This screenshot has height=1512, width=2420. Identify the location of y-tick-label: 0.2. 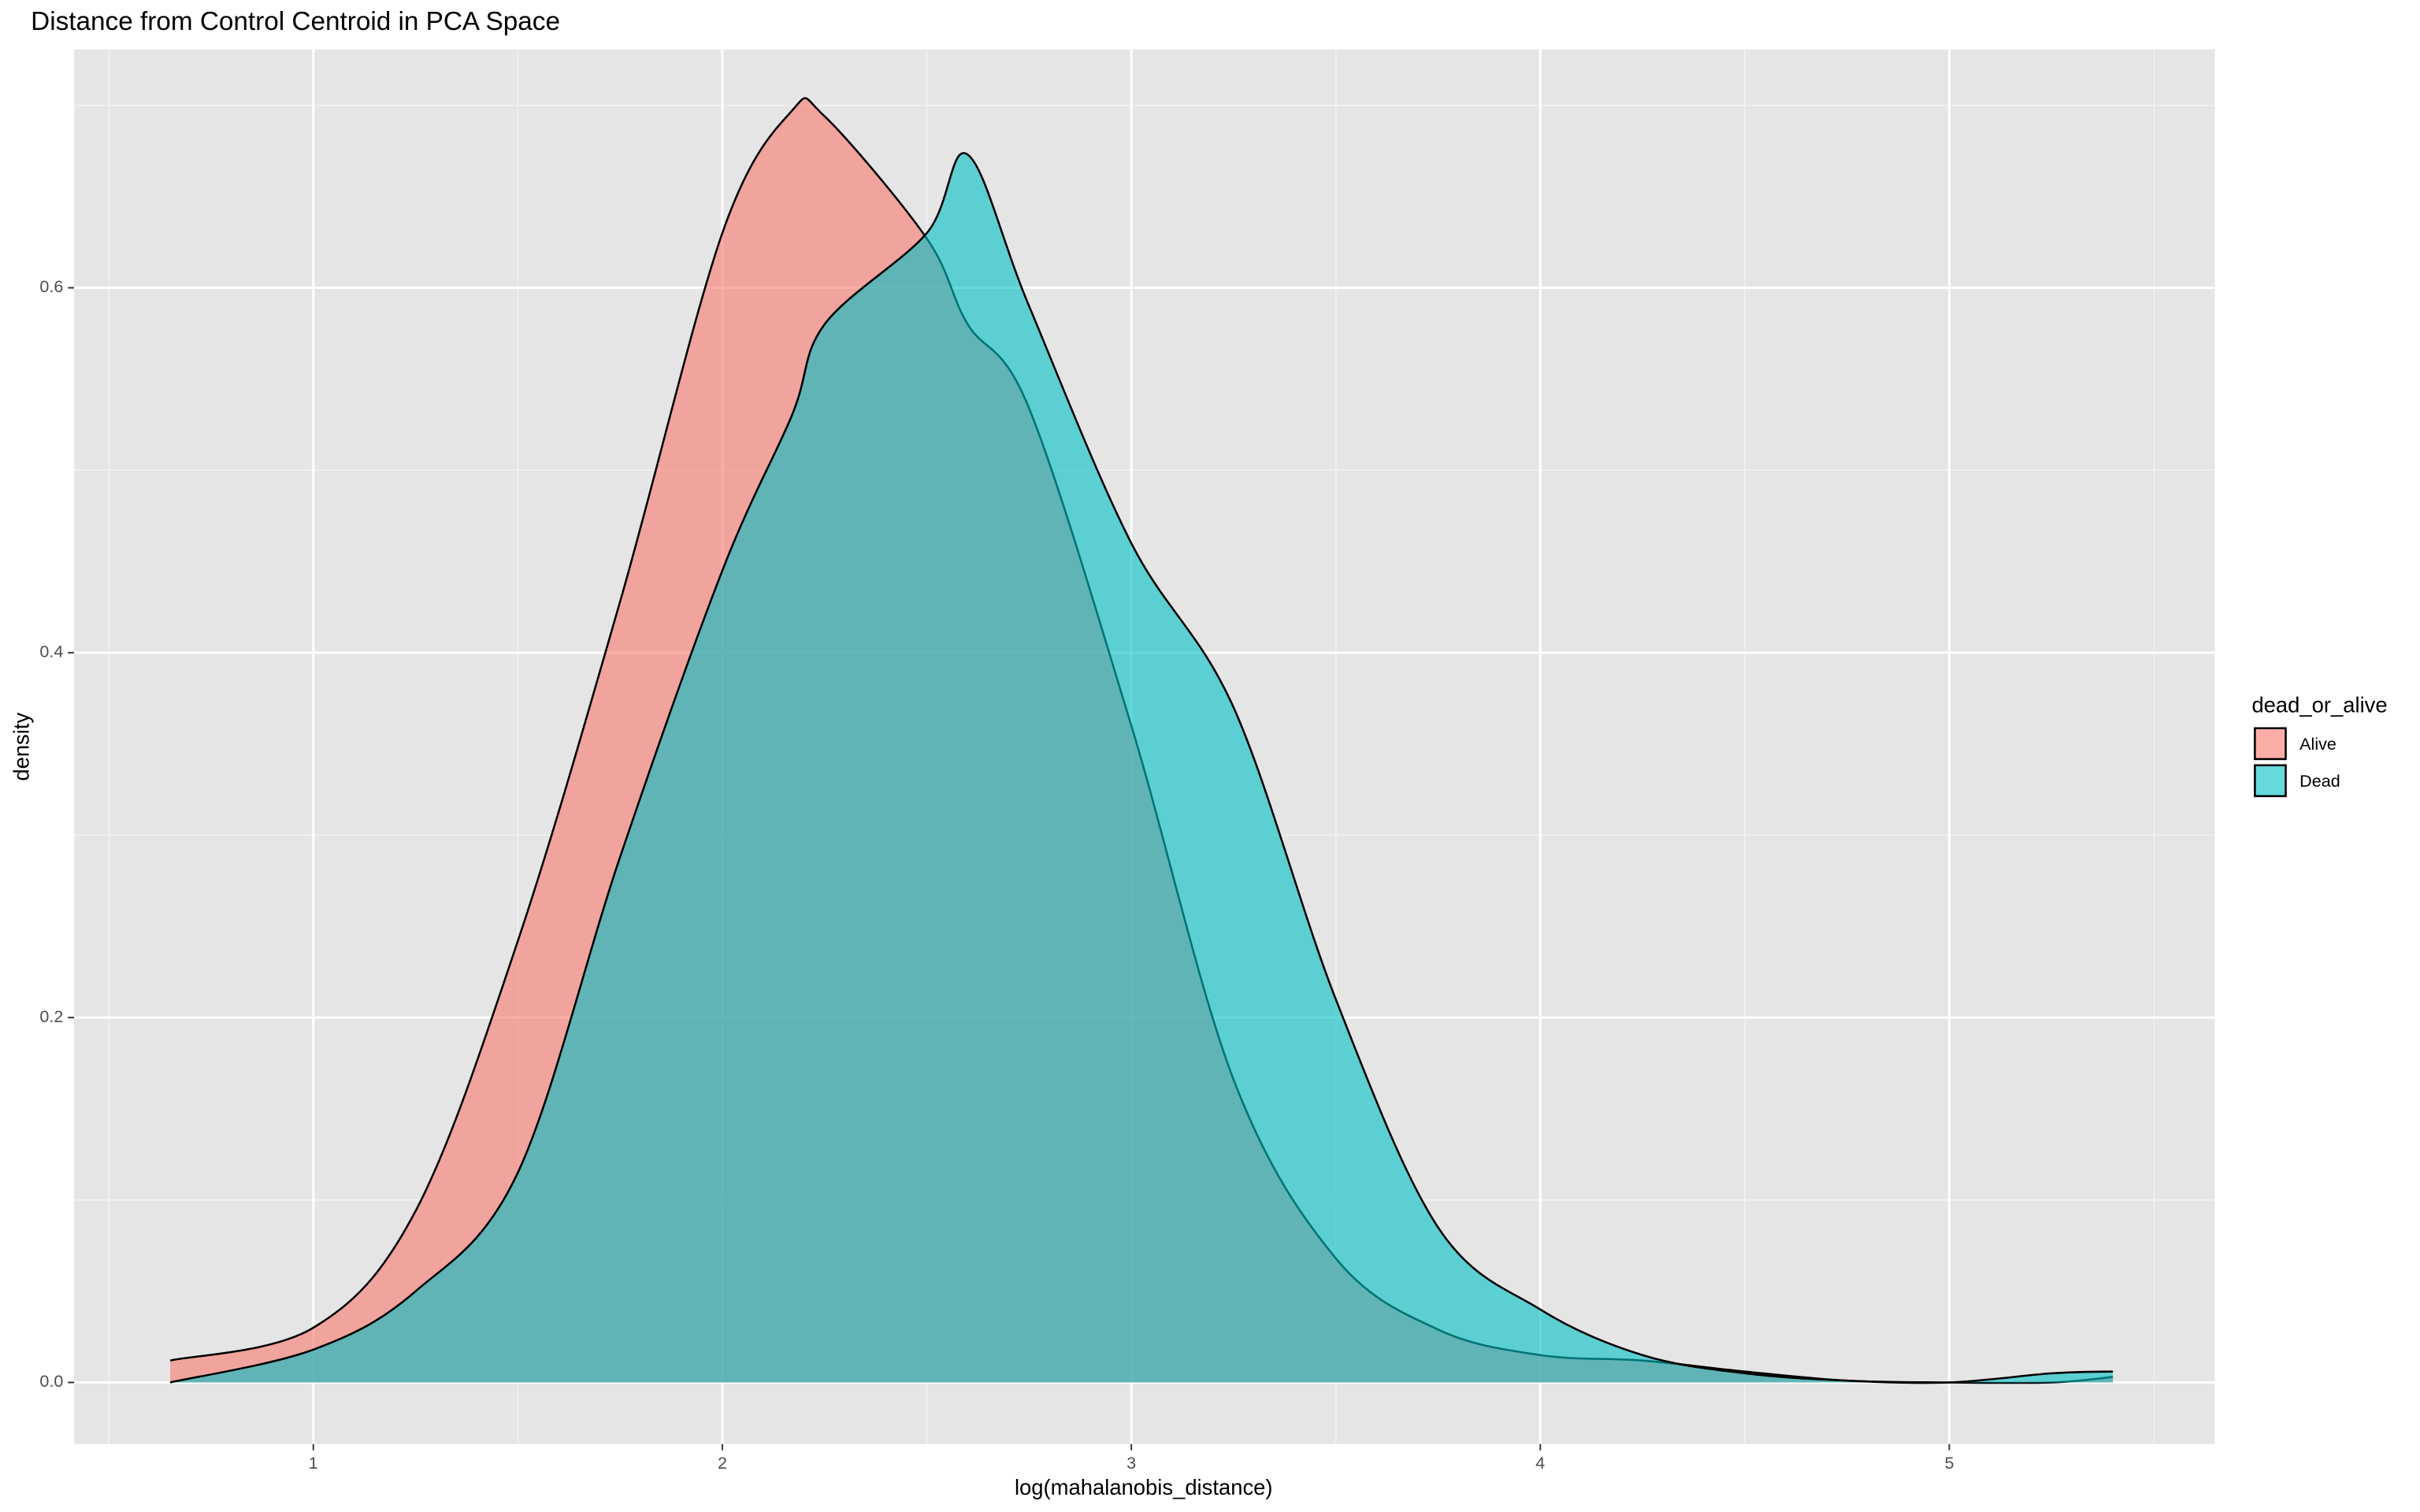
(51, 1016).